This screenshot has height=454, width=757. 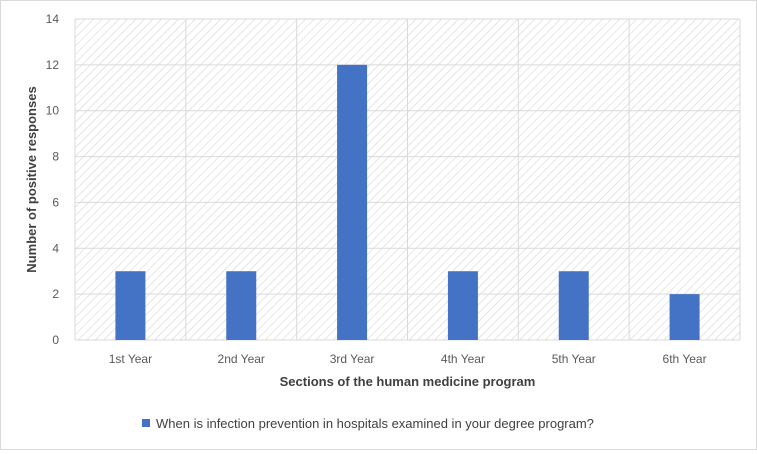 What do you see at coordinates (241, 359) in the screenshot?
I see `x-tick-label: 2nd Year` at bounding box center [241, 359].